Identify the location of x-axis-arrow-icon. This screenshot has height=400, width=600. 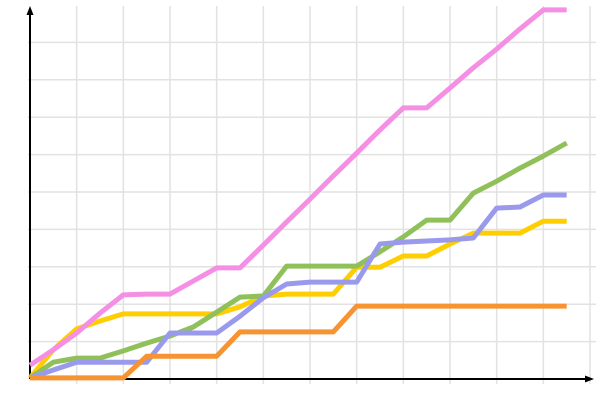
(589, 379).